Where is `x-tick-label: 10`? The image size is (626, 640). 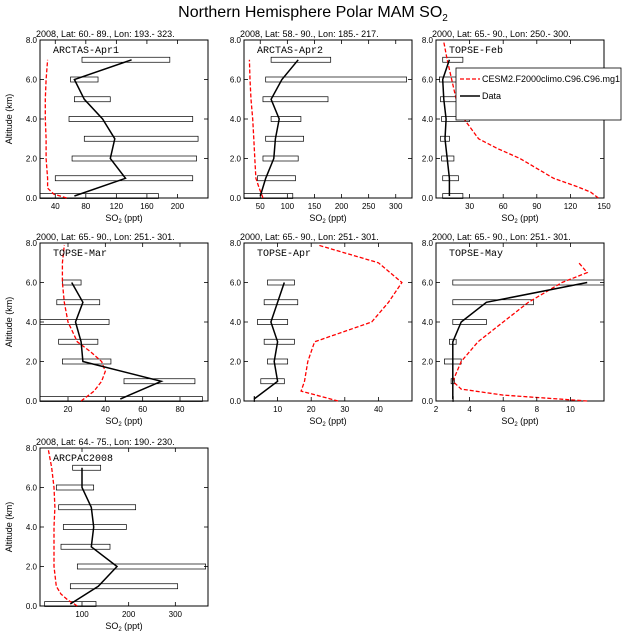 x-tick-label: 10 is located at coordinates (277, 409).